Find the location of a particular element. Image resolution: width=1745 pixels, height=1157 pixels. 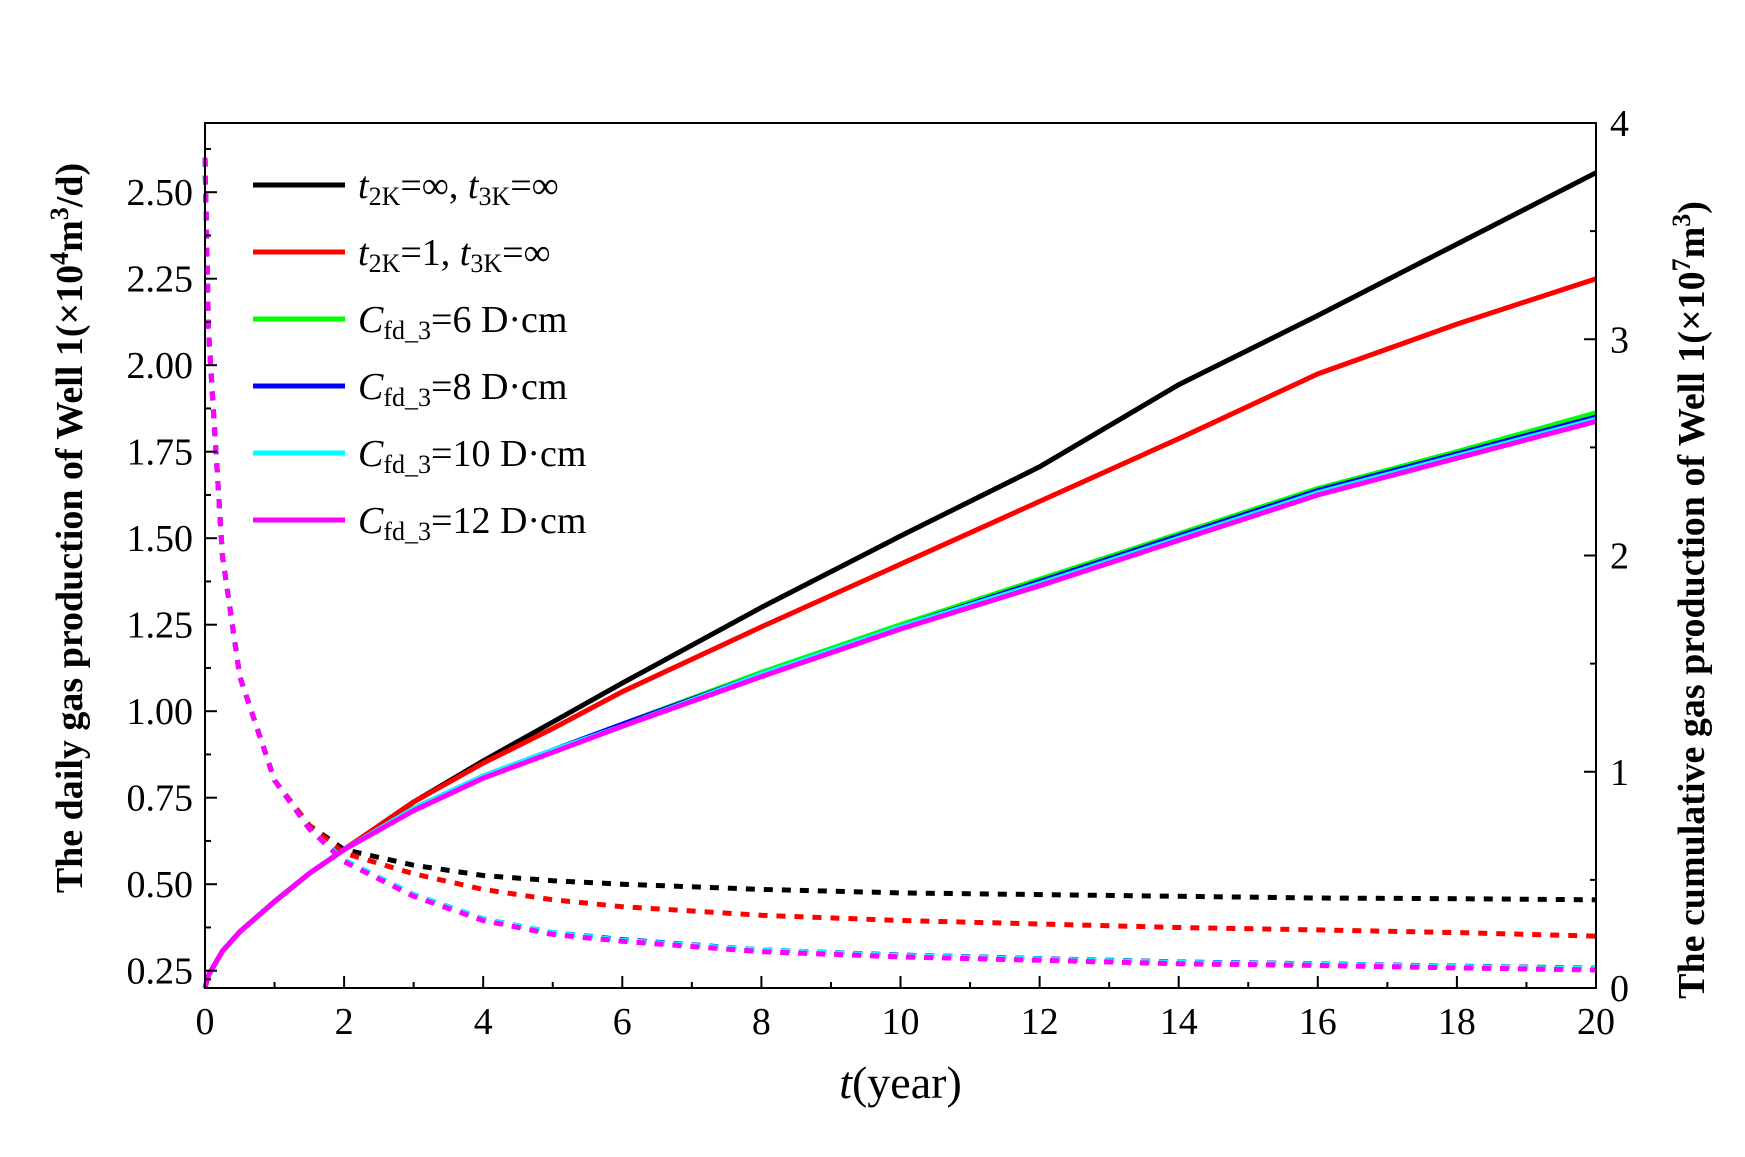

y-left-tick-label: 0.50 is located at coordinates (160, 885).